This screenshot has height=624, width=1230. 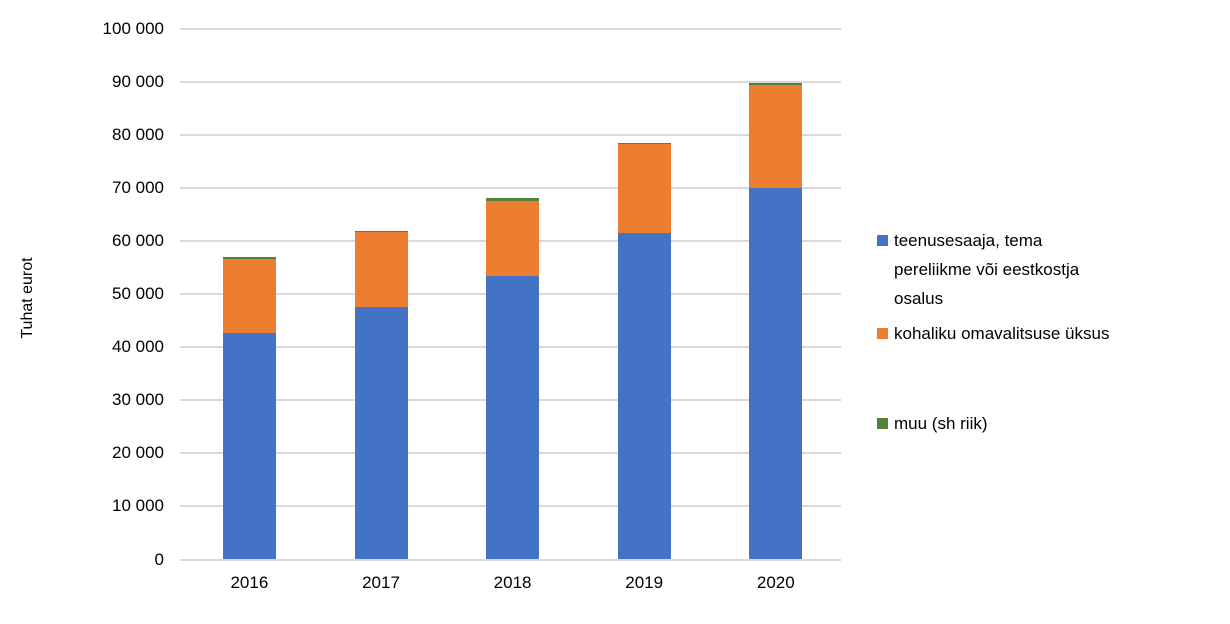 I want to click on bar-segment-green-2016, so click(x=249, y=258).